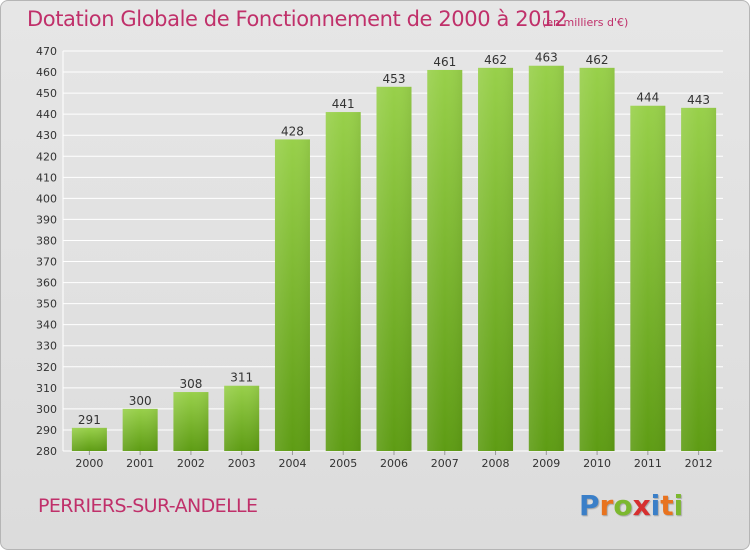 The width and height of the screenshot is (750, 550). I want to click on x-tick-label: 2009, so click(546, 463).